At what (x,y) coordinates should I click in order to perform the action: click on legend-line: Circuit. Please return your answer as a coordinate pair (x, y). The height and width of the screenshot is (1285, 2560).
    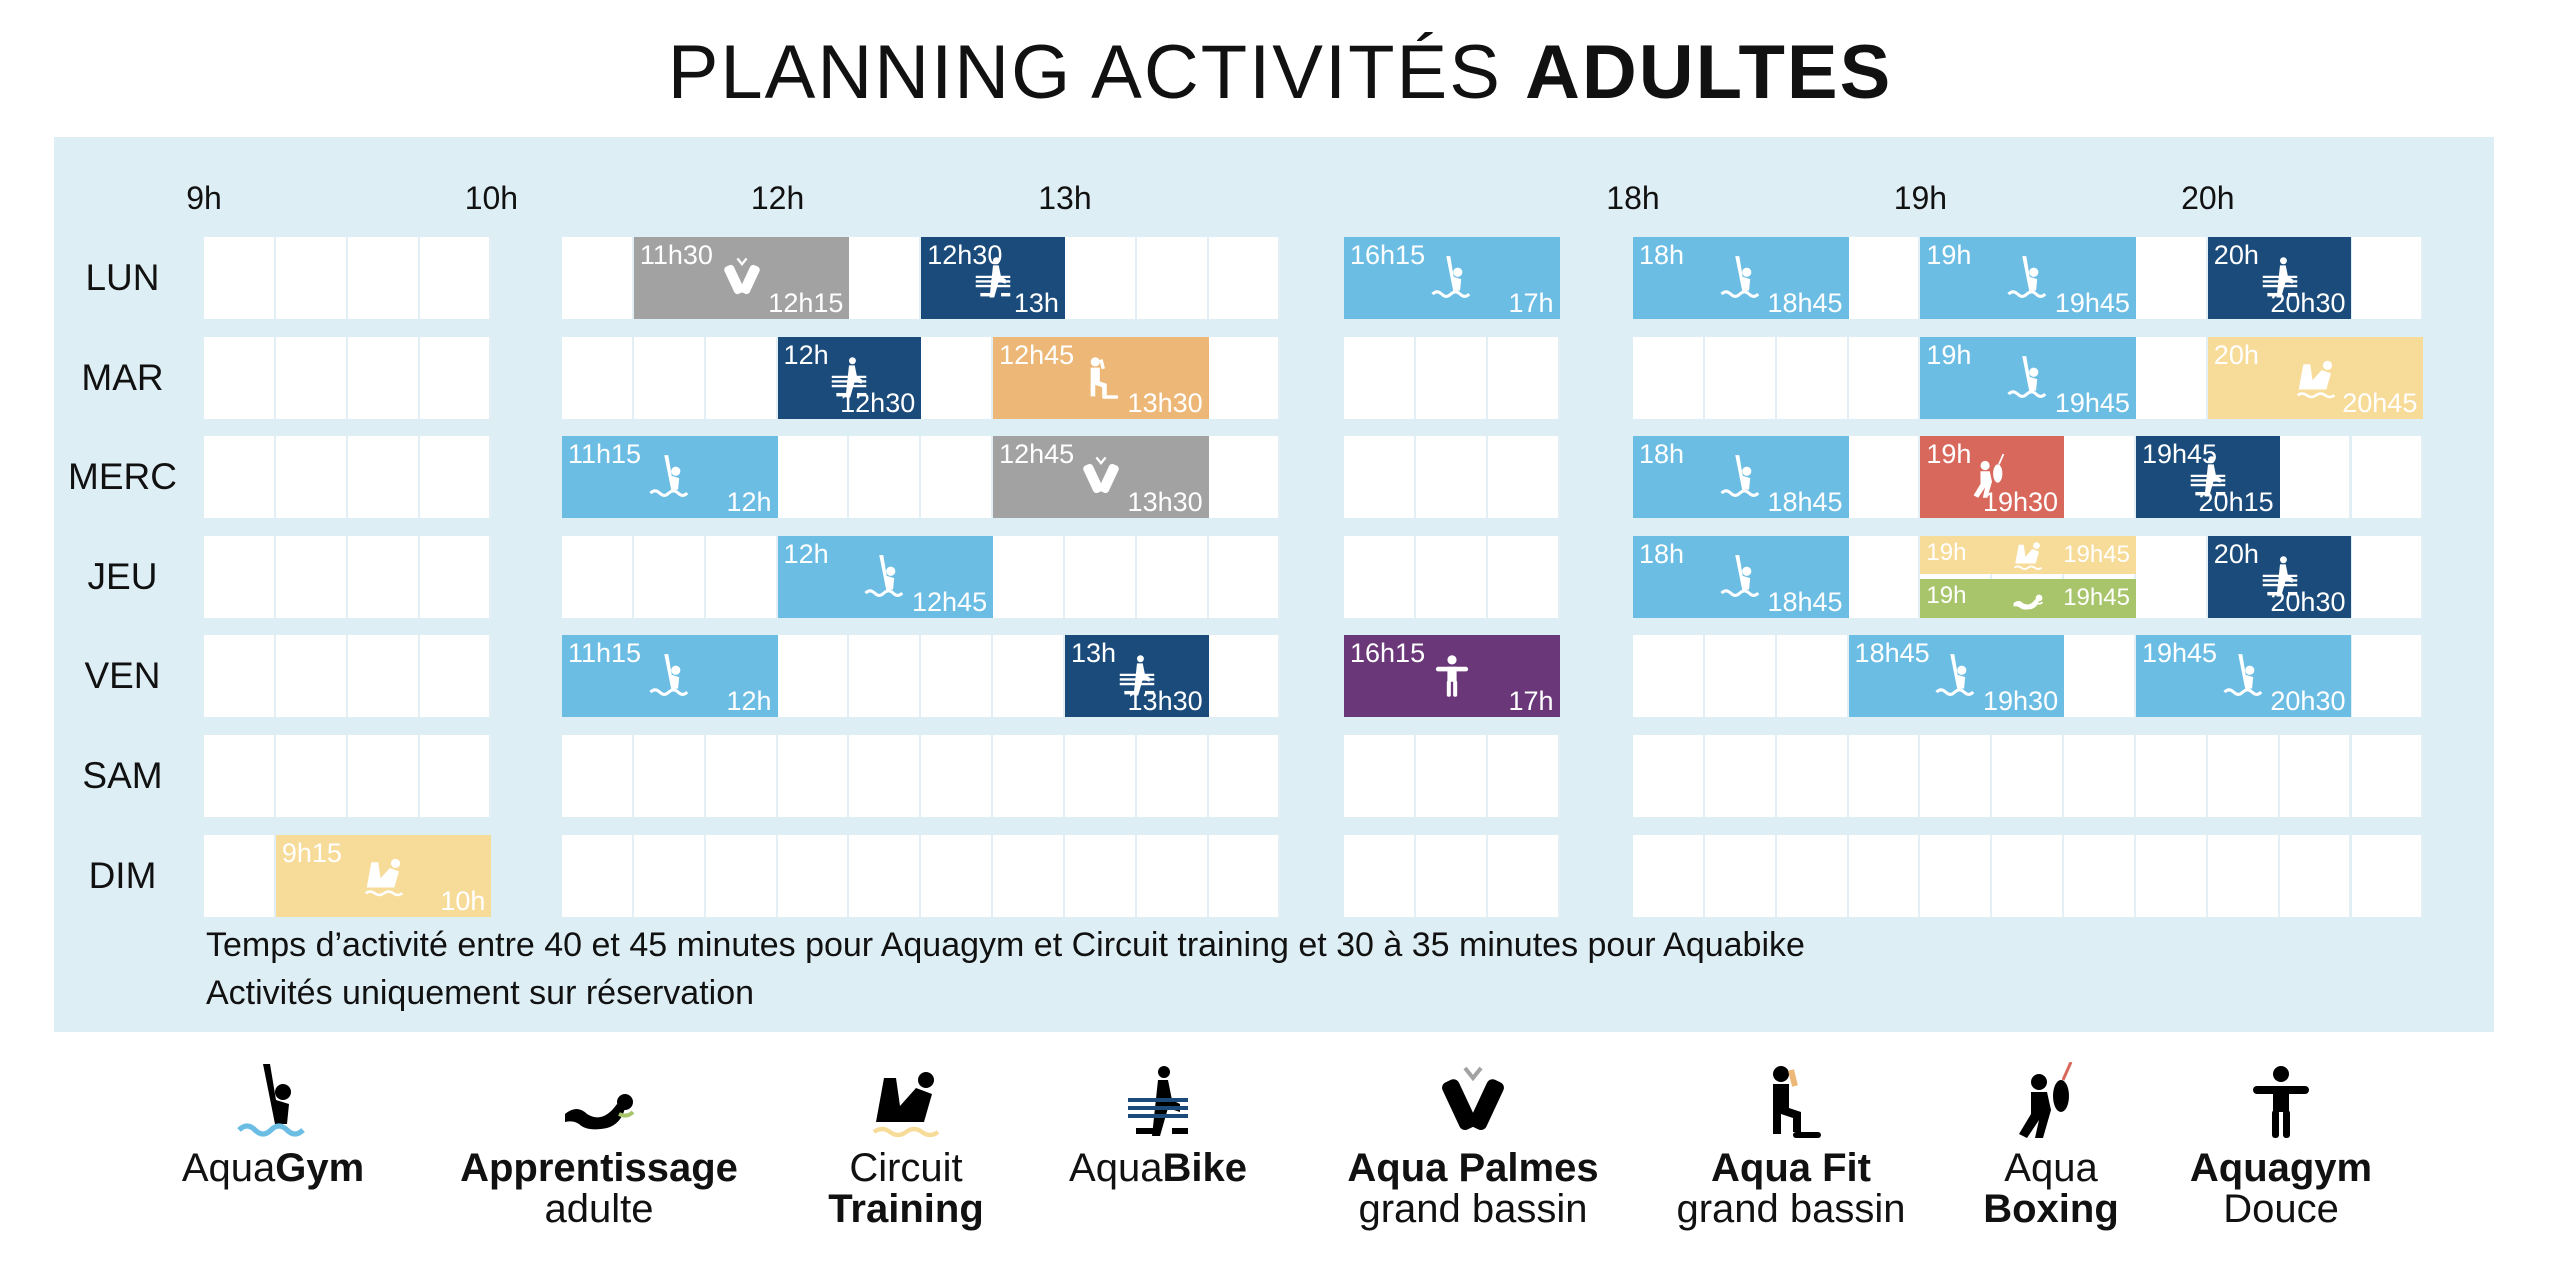
    Looking at the image, I should click on (906, 1168).